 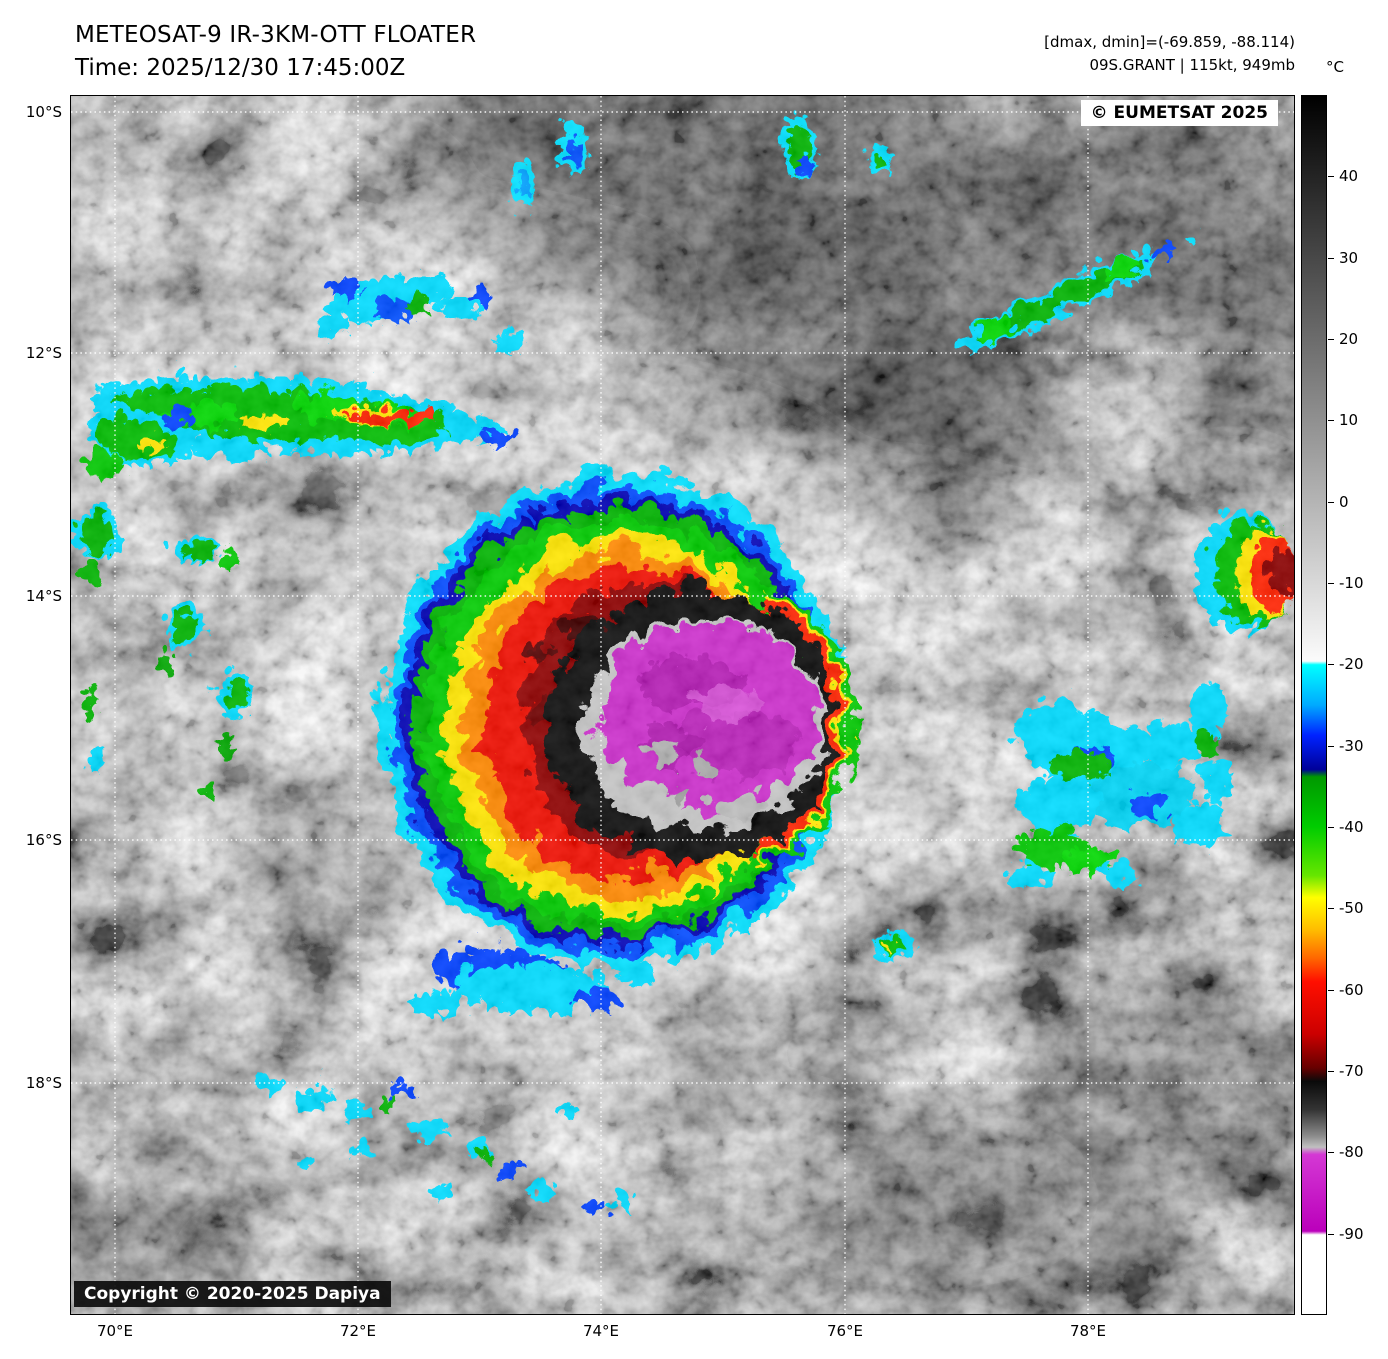 I want to click on time-label: Time: 2025/12/30 17:45:00Z, so click(x=240, y=68).